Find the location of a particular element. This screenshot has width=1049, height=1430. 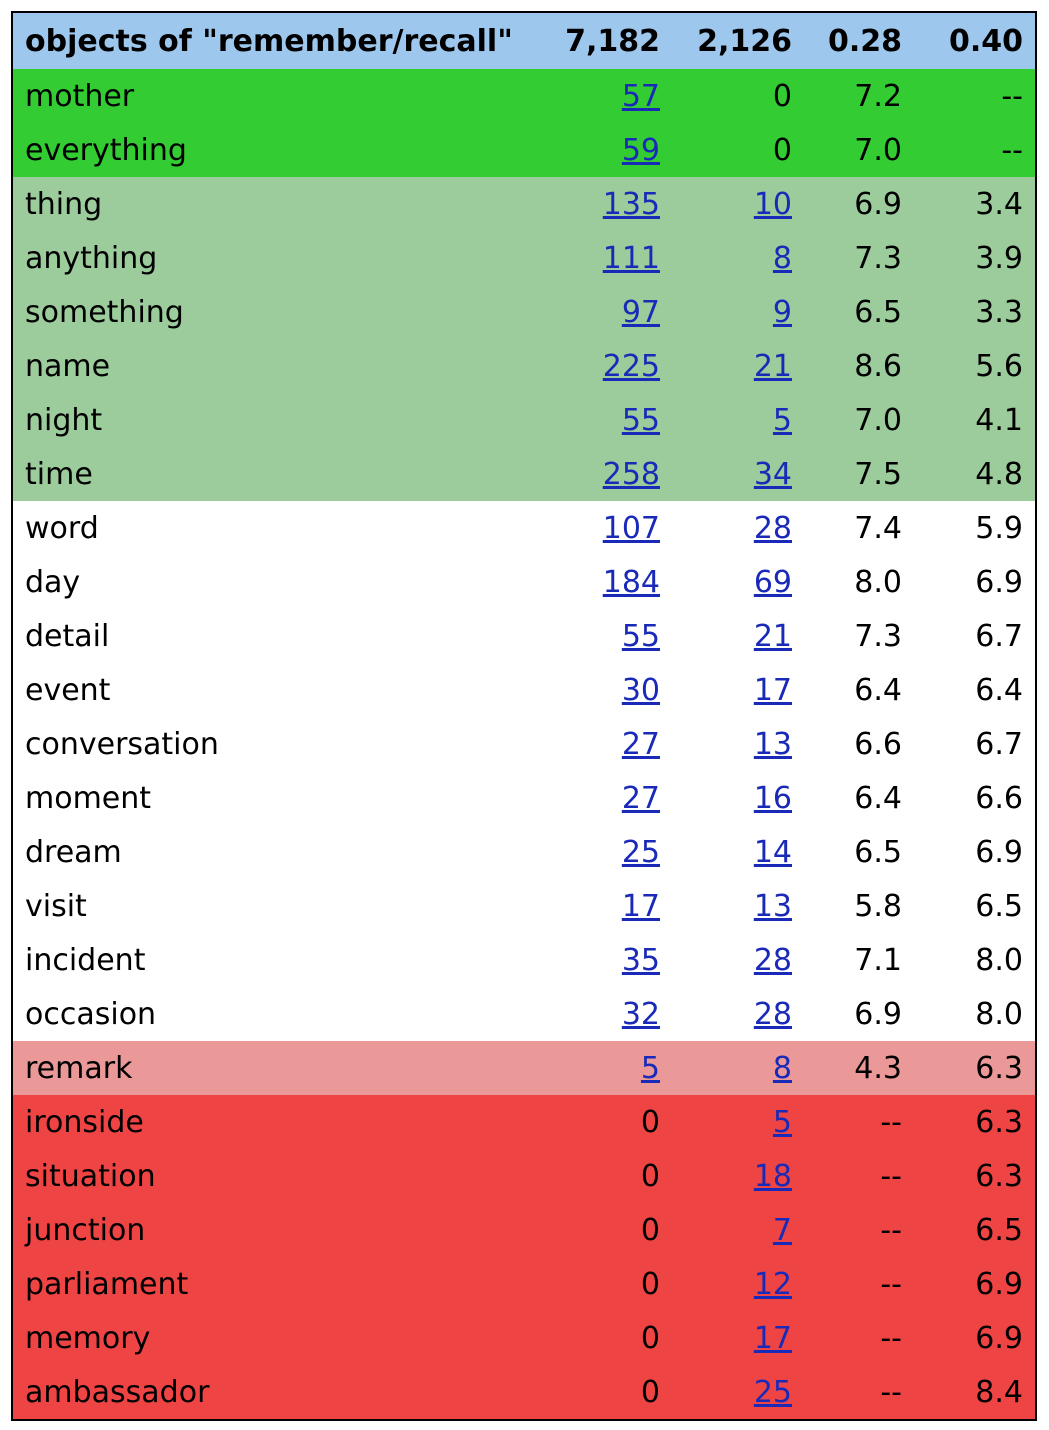

table-row: everything 59 0 7.0 -- is located at coordinates (524, 150).